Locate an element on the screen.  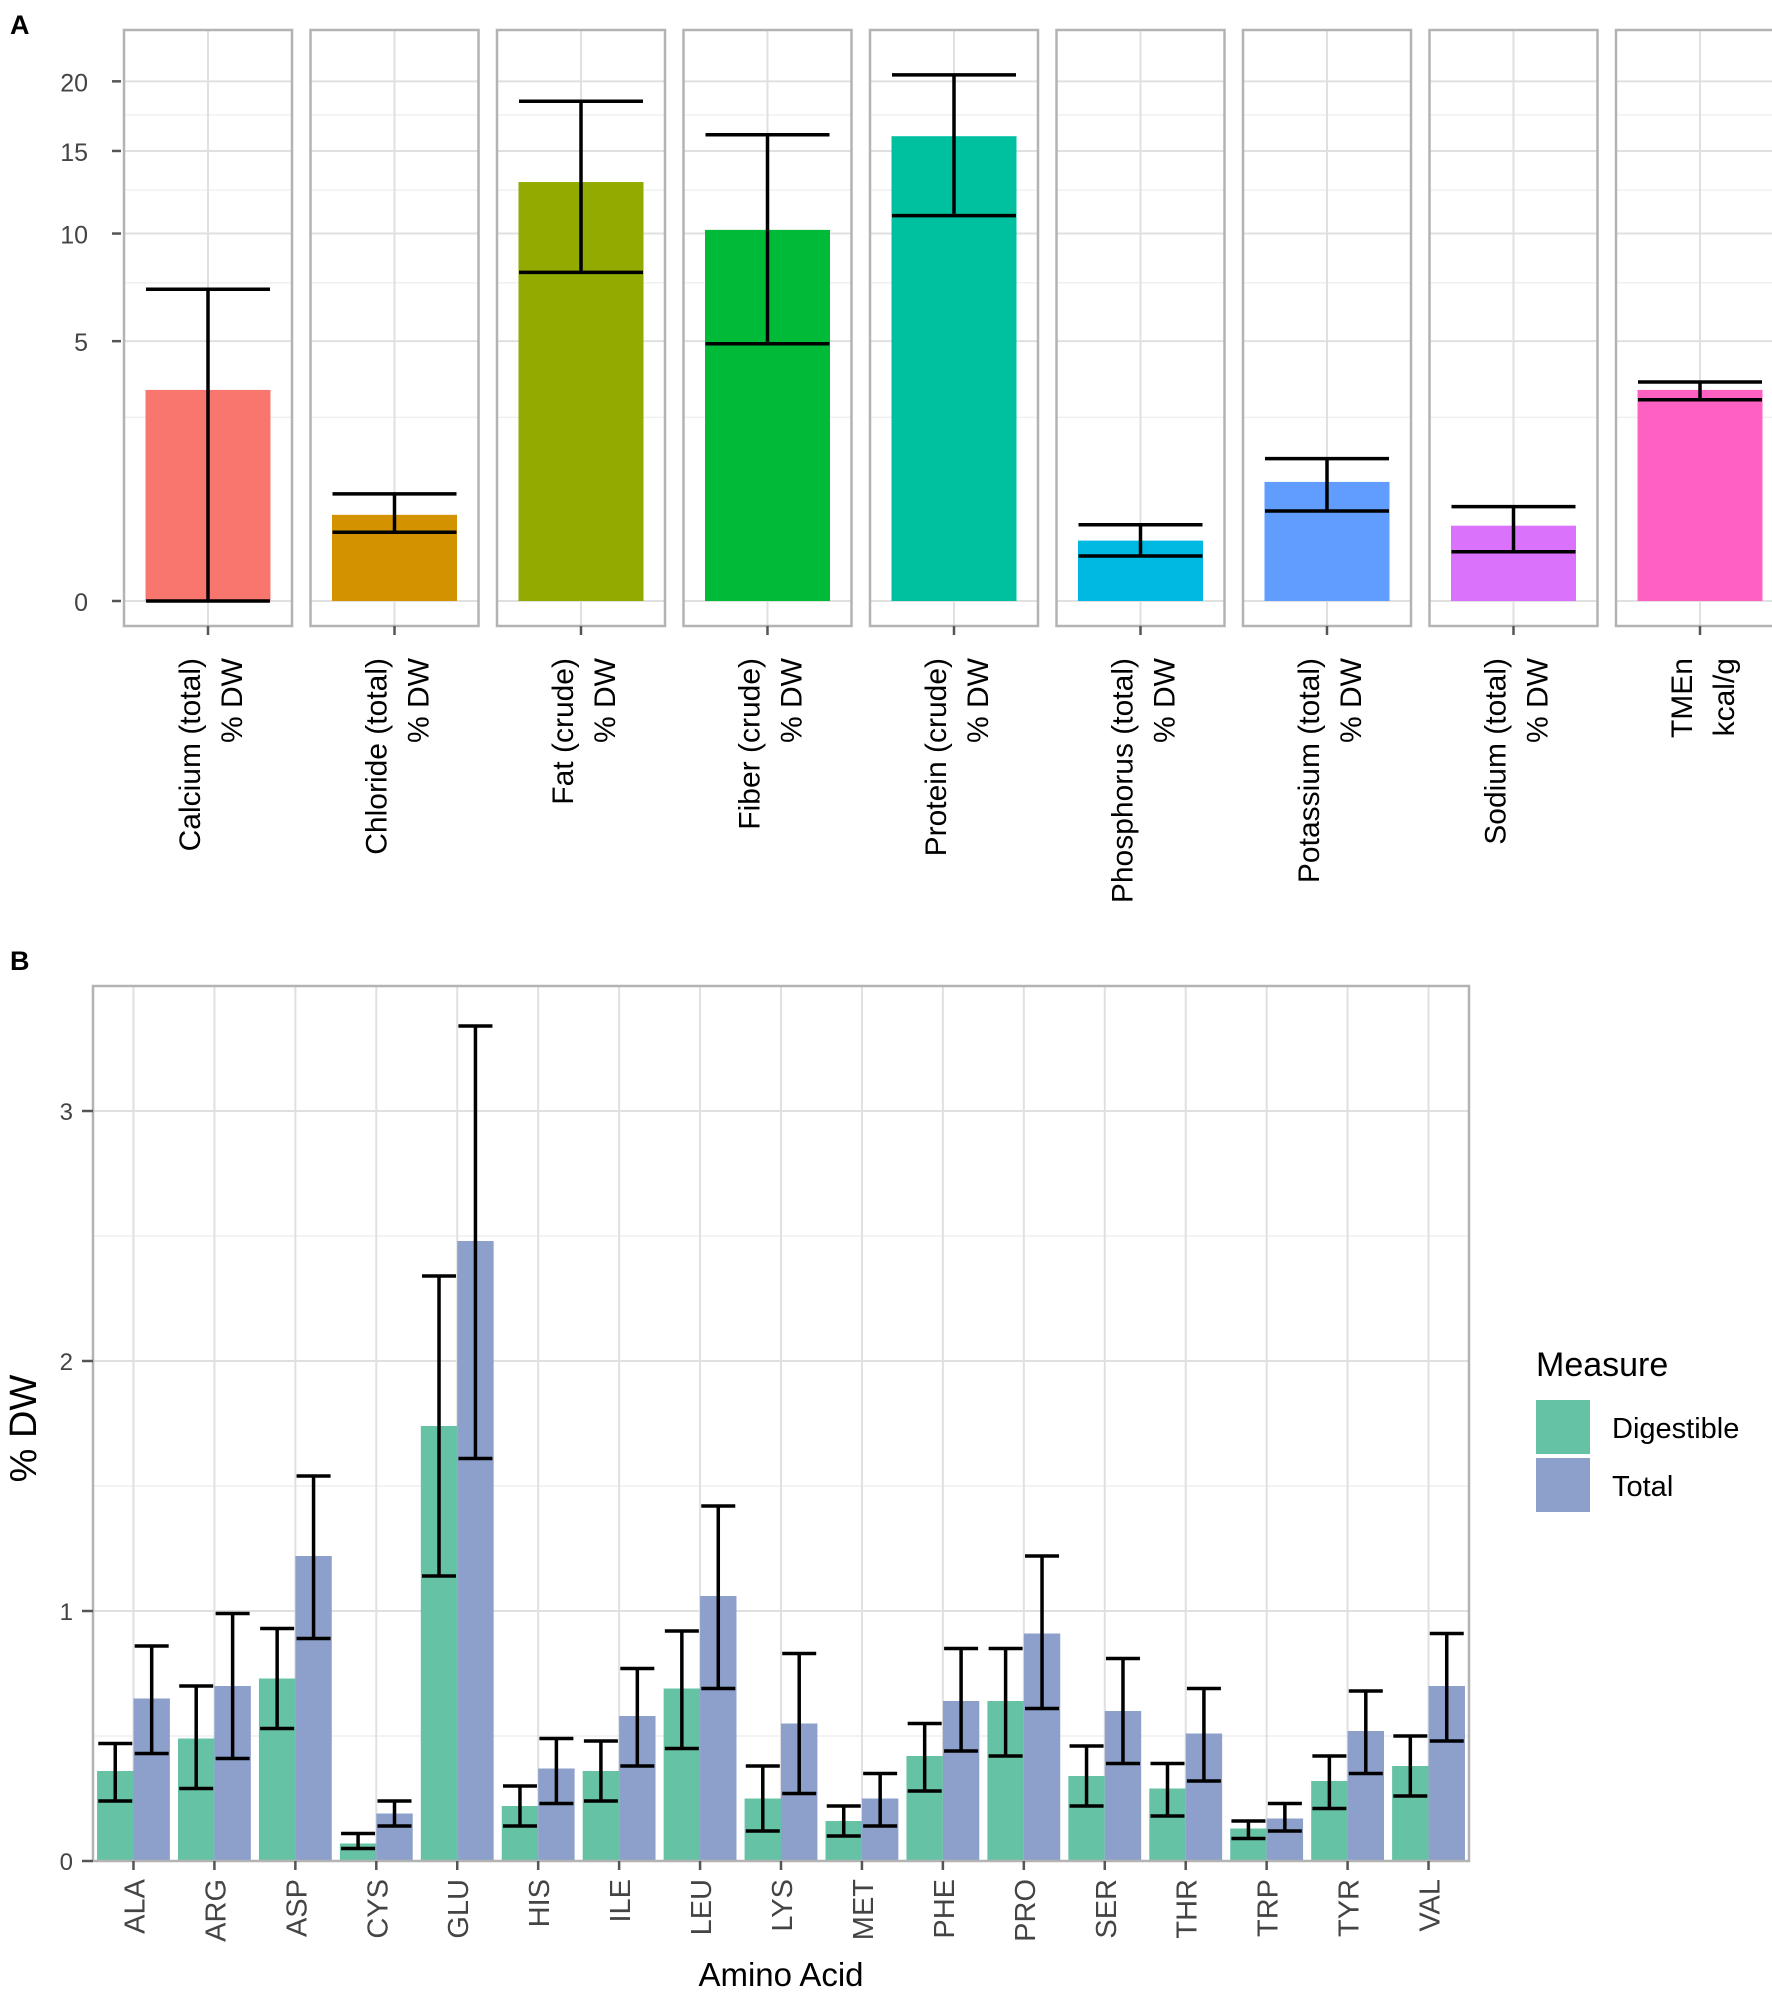
x-tick-label: ASP is located at coordinates (297, 1908).